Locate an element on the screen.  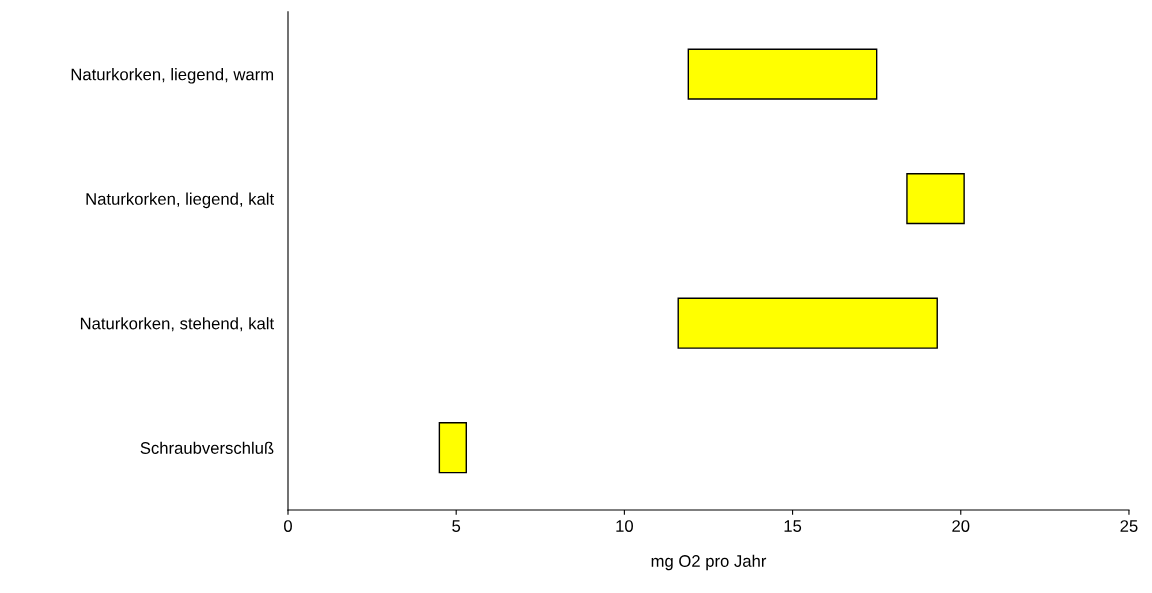
x-axis-title: mg O2 pro Jahr is located at coordinates (709, 562).